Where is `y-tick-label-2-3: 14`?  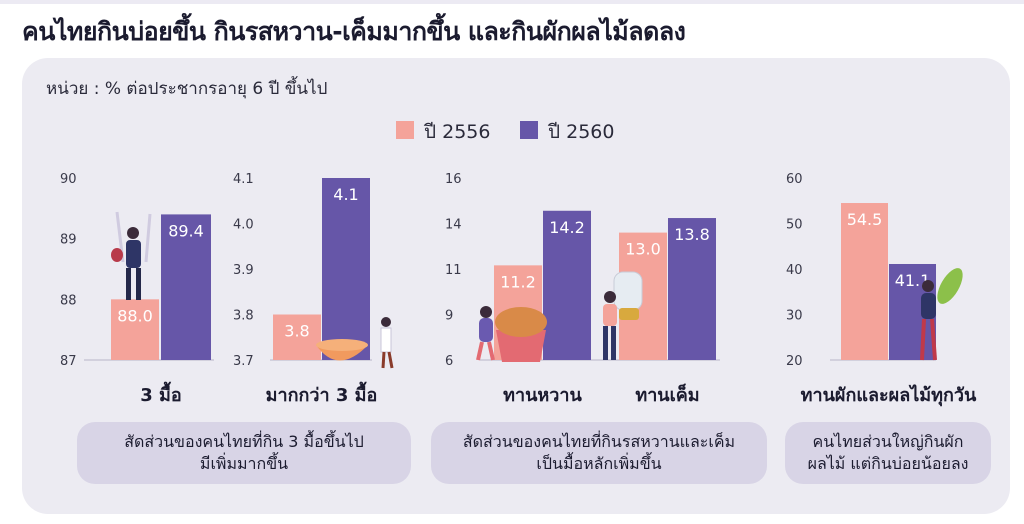
y-tick-label-2-3: 14 is located at coordinates (453, 225).